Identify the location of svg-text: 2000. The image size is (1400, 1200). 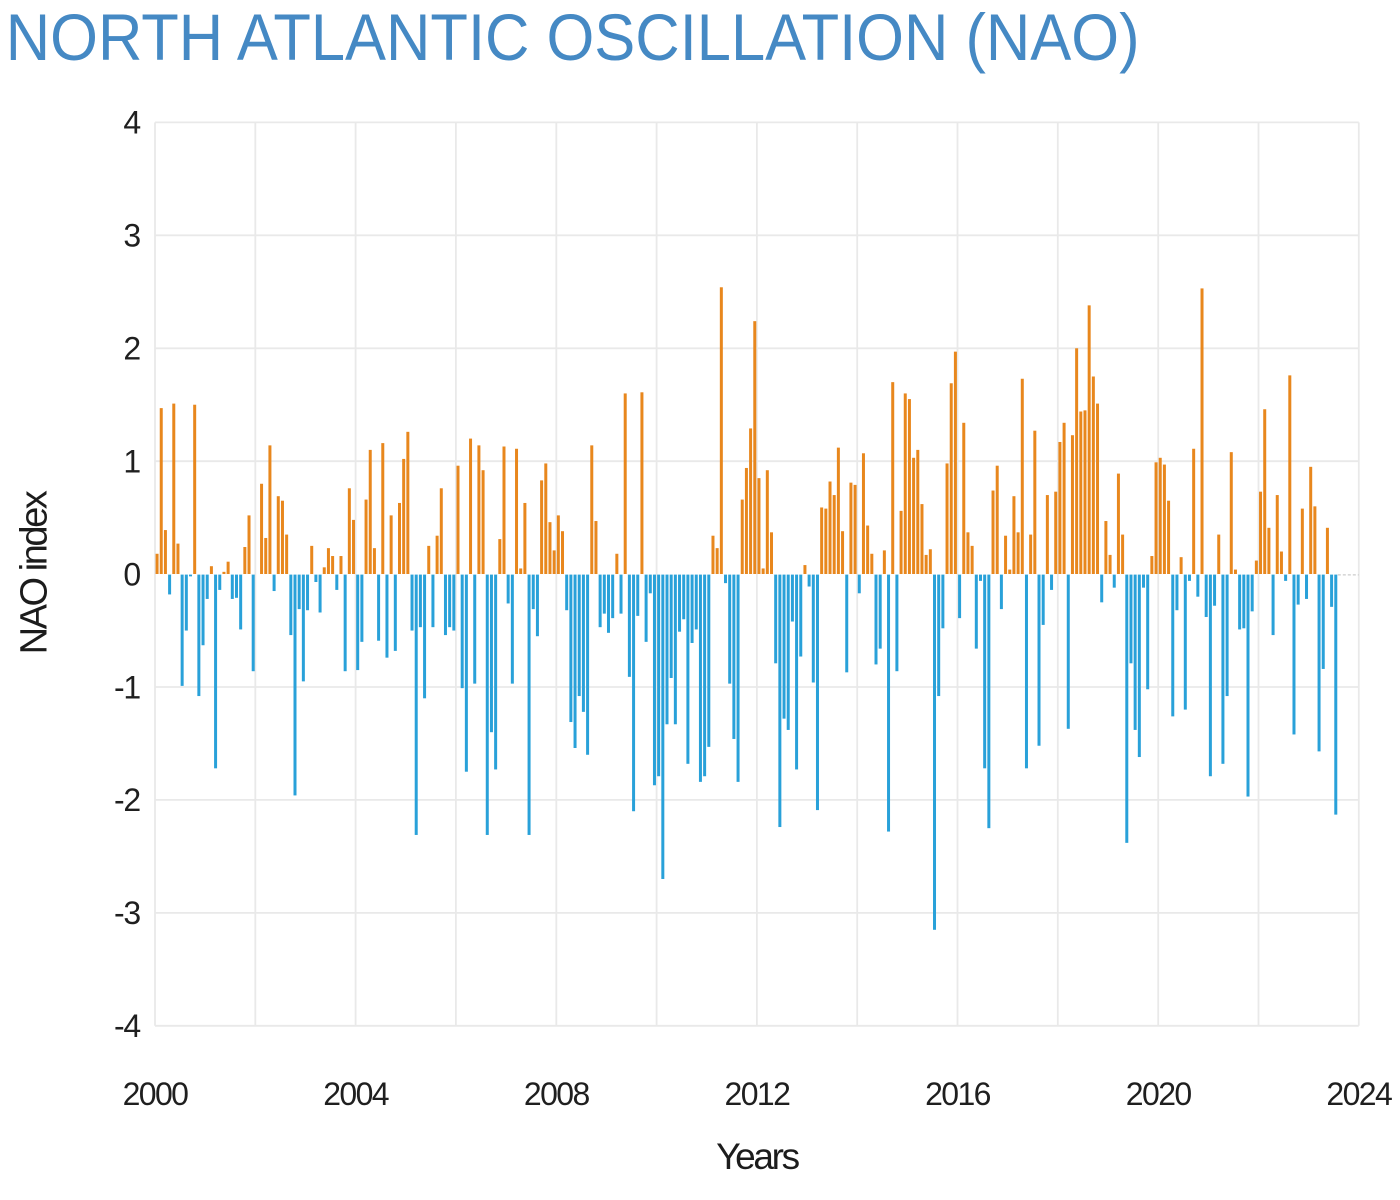
(156, 1094).